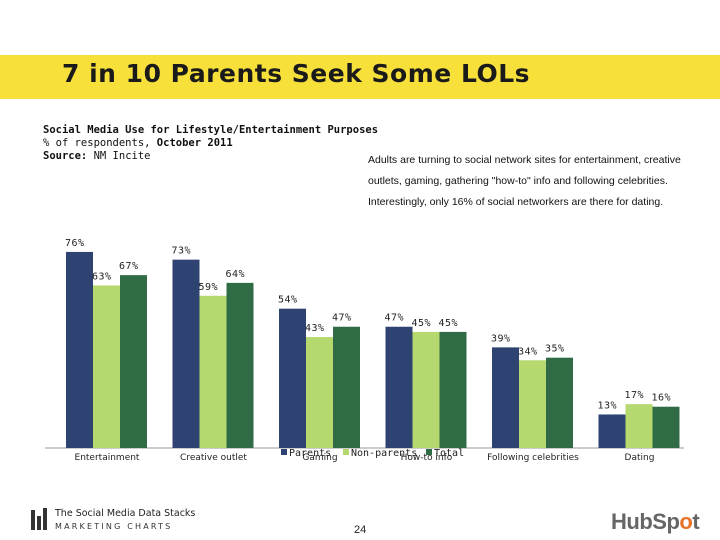  I want to click on data-label: 54%, so click(288, 300).